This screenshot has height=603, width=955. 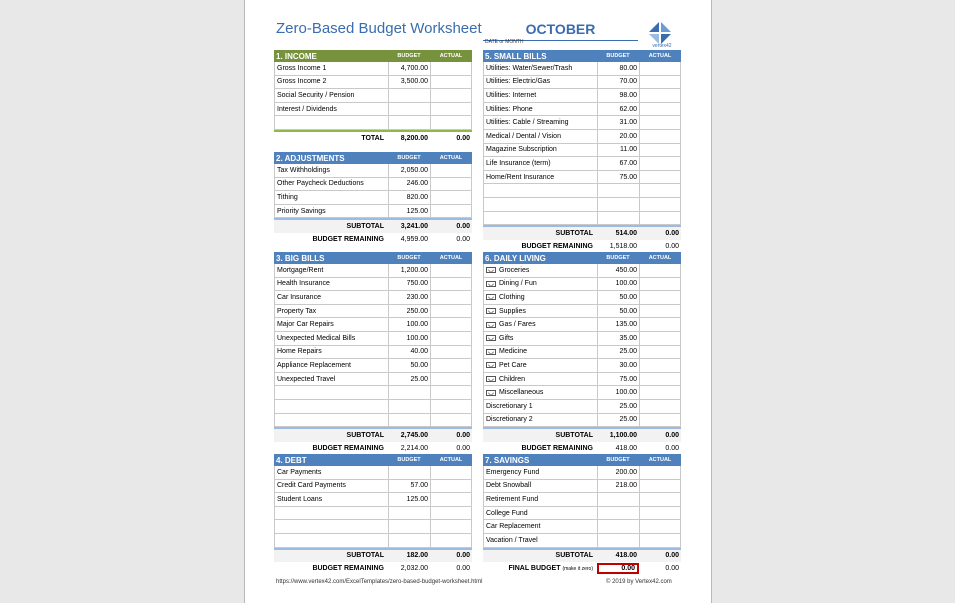 What do you see at coordinates (540, 352) in the screenshot?
I see `category-name: Medicine` at bounding box center [540, 352].